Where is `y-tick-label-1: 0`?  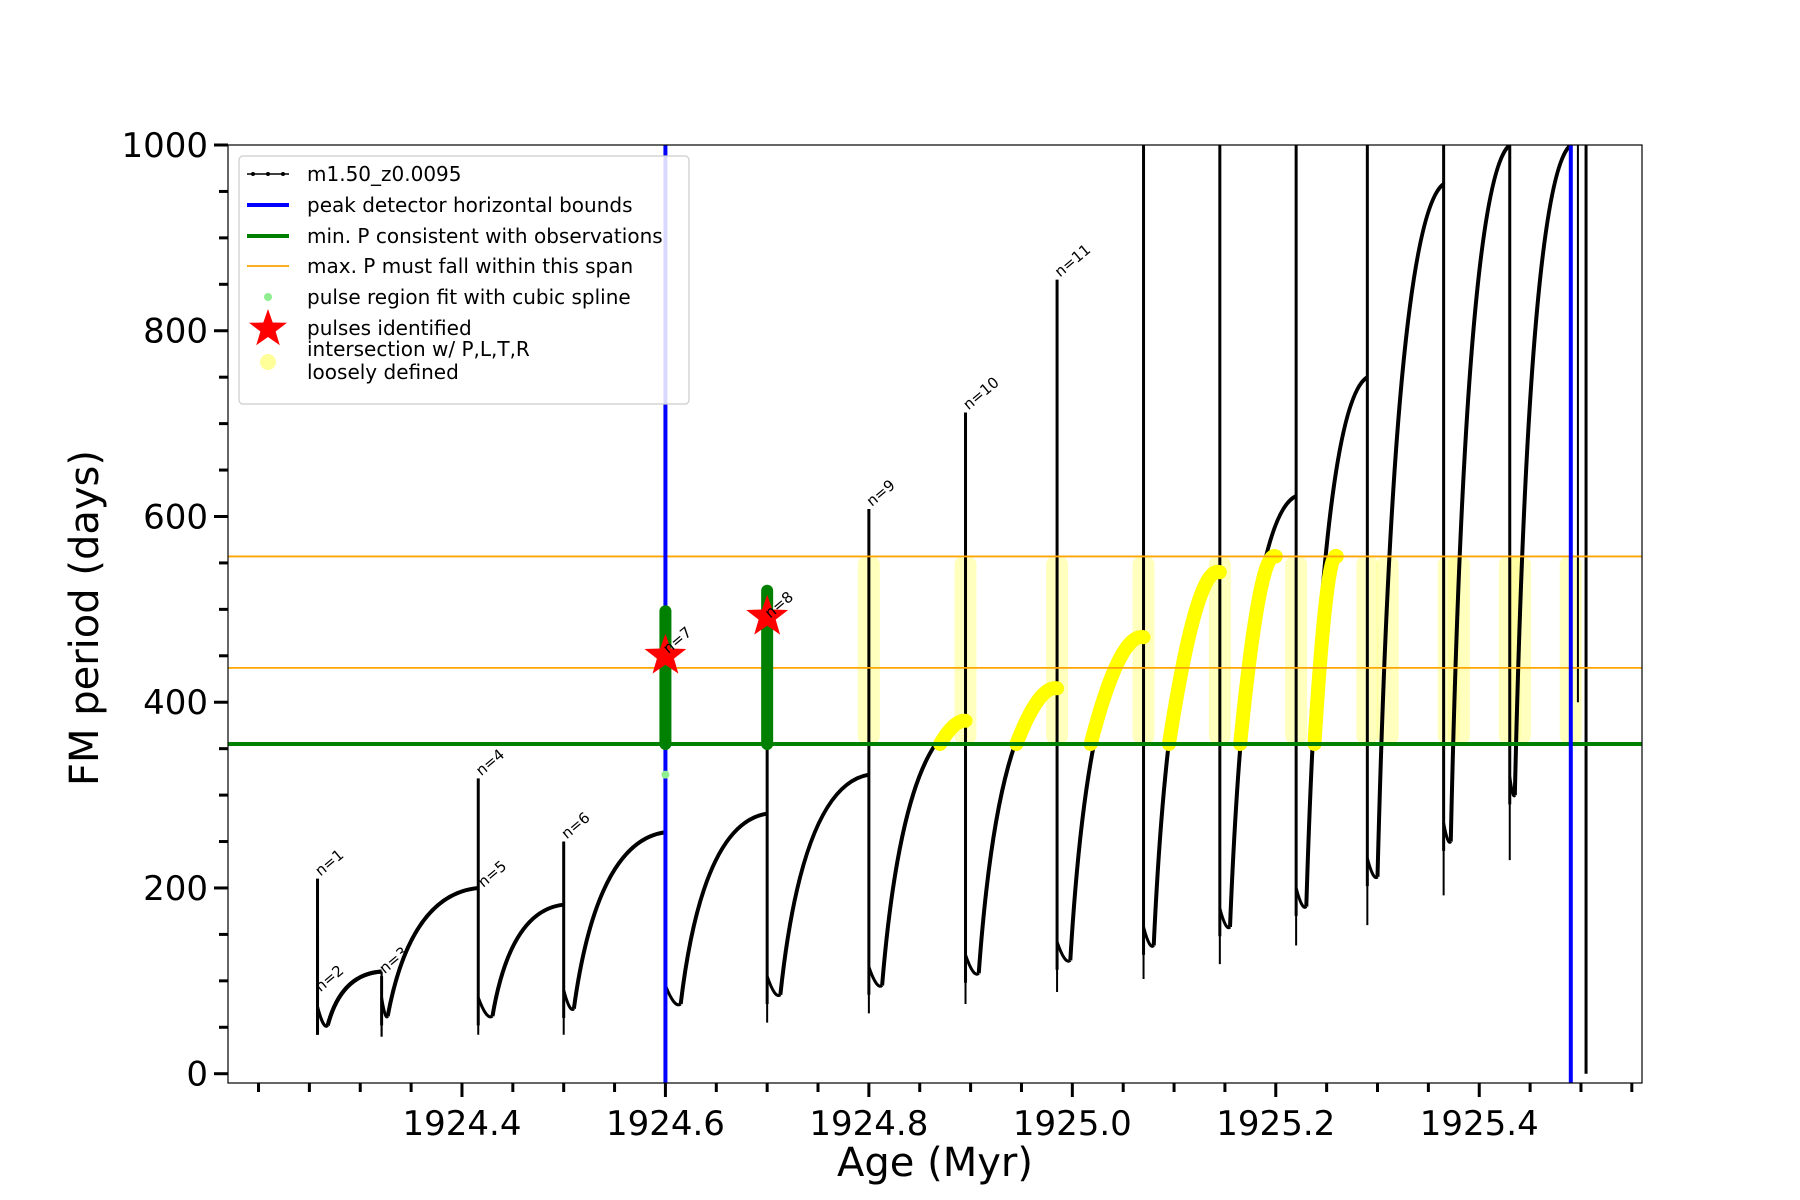 y-tick-label-1: 0 is located at coordinates (197, 1075).